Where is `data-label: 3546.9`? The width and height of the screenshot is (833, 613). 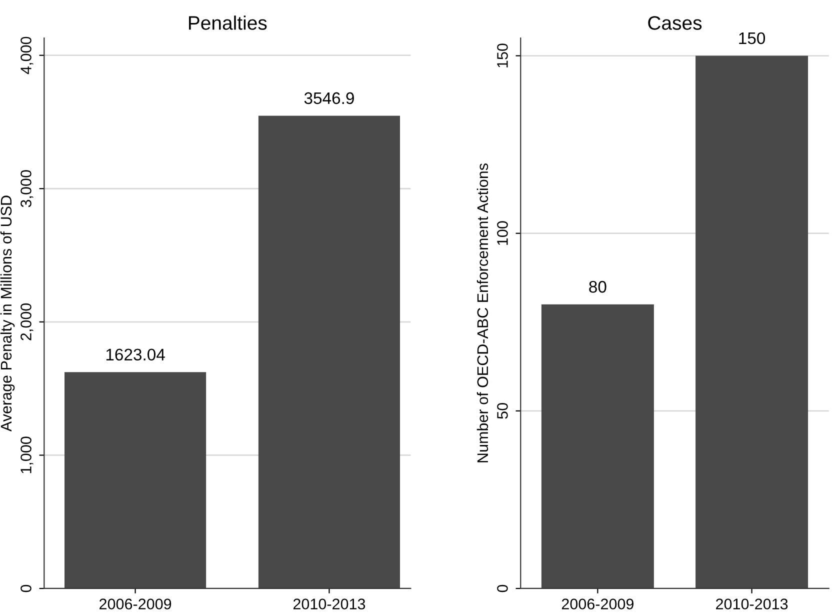
data-label: 3546.9 is located at coordinates (329, 98).